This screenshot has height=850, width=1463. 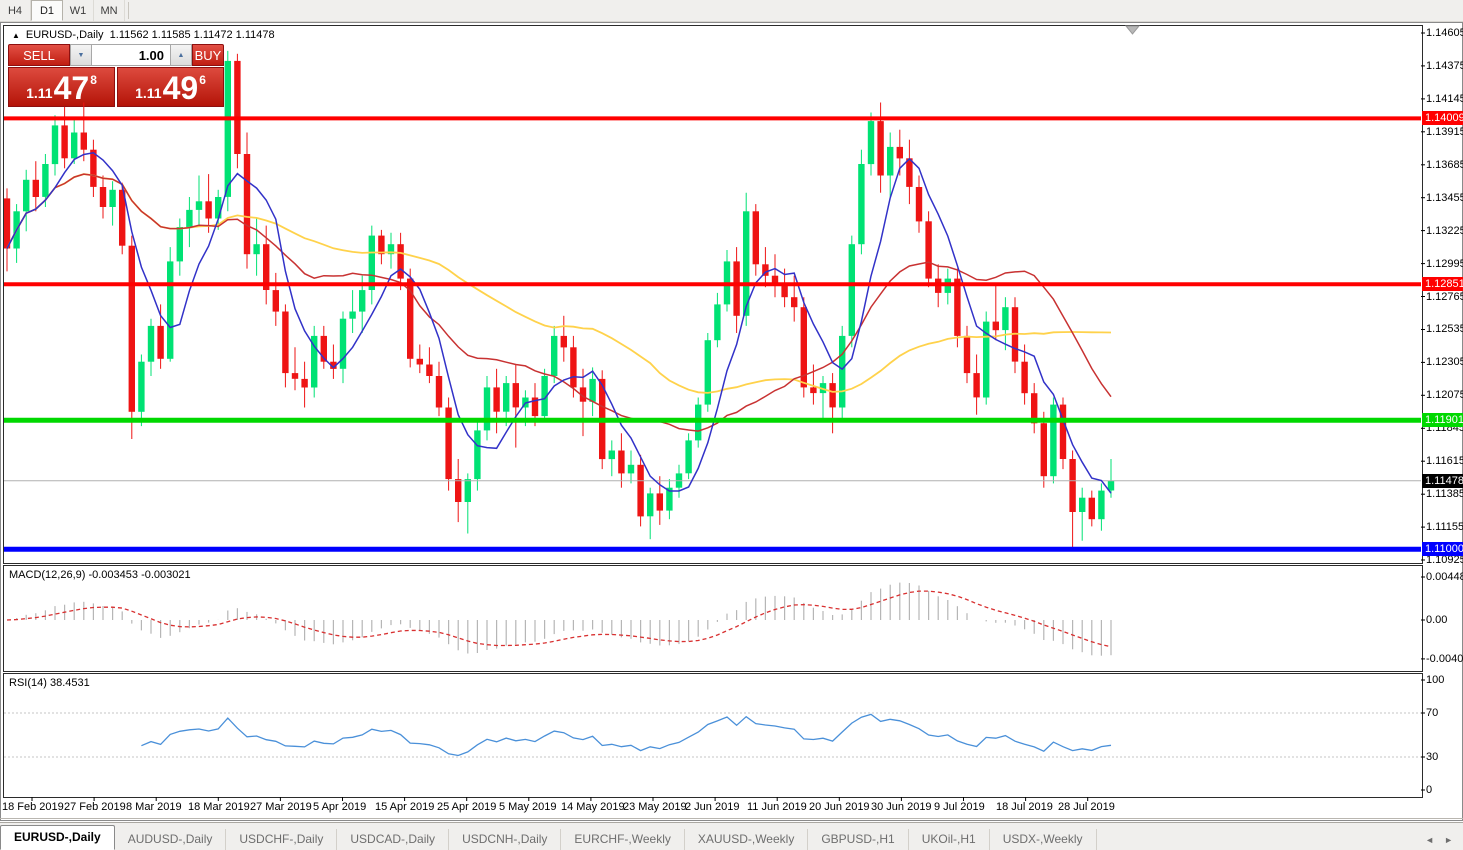 What do you see at coordinates (1444, 132) in the screenshot?
I see `price-axis-tick: 1.13915` at bounding box center [1444, 132].